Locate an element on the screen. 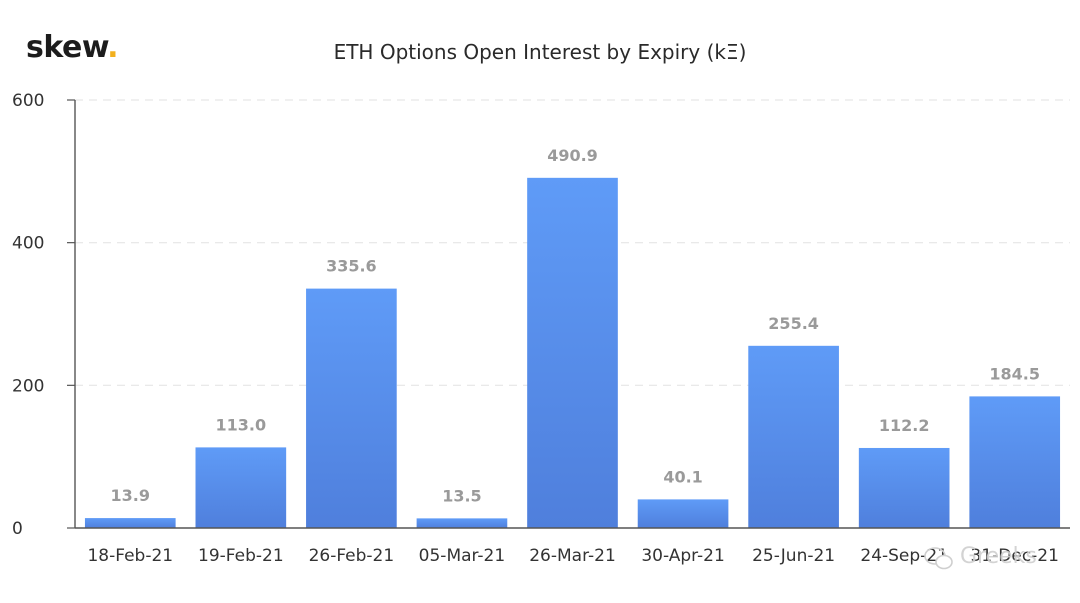 This screenshot has width=1080, height=603. chart-title: ETH Options Open Interest by Expiry (kΞ) is located at coordinates (540, 52).